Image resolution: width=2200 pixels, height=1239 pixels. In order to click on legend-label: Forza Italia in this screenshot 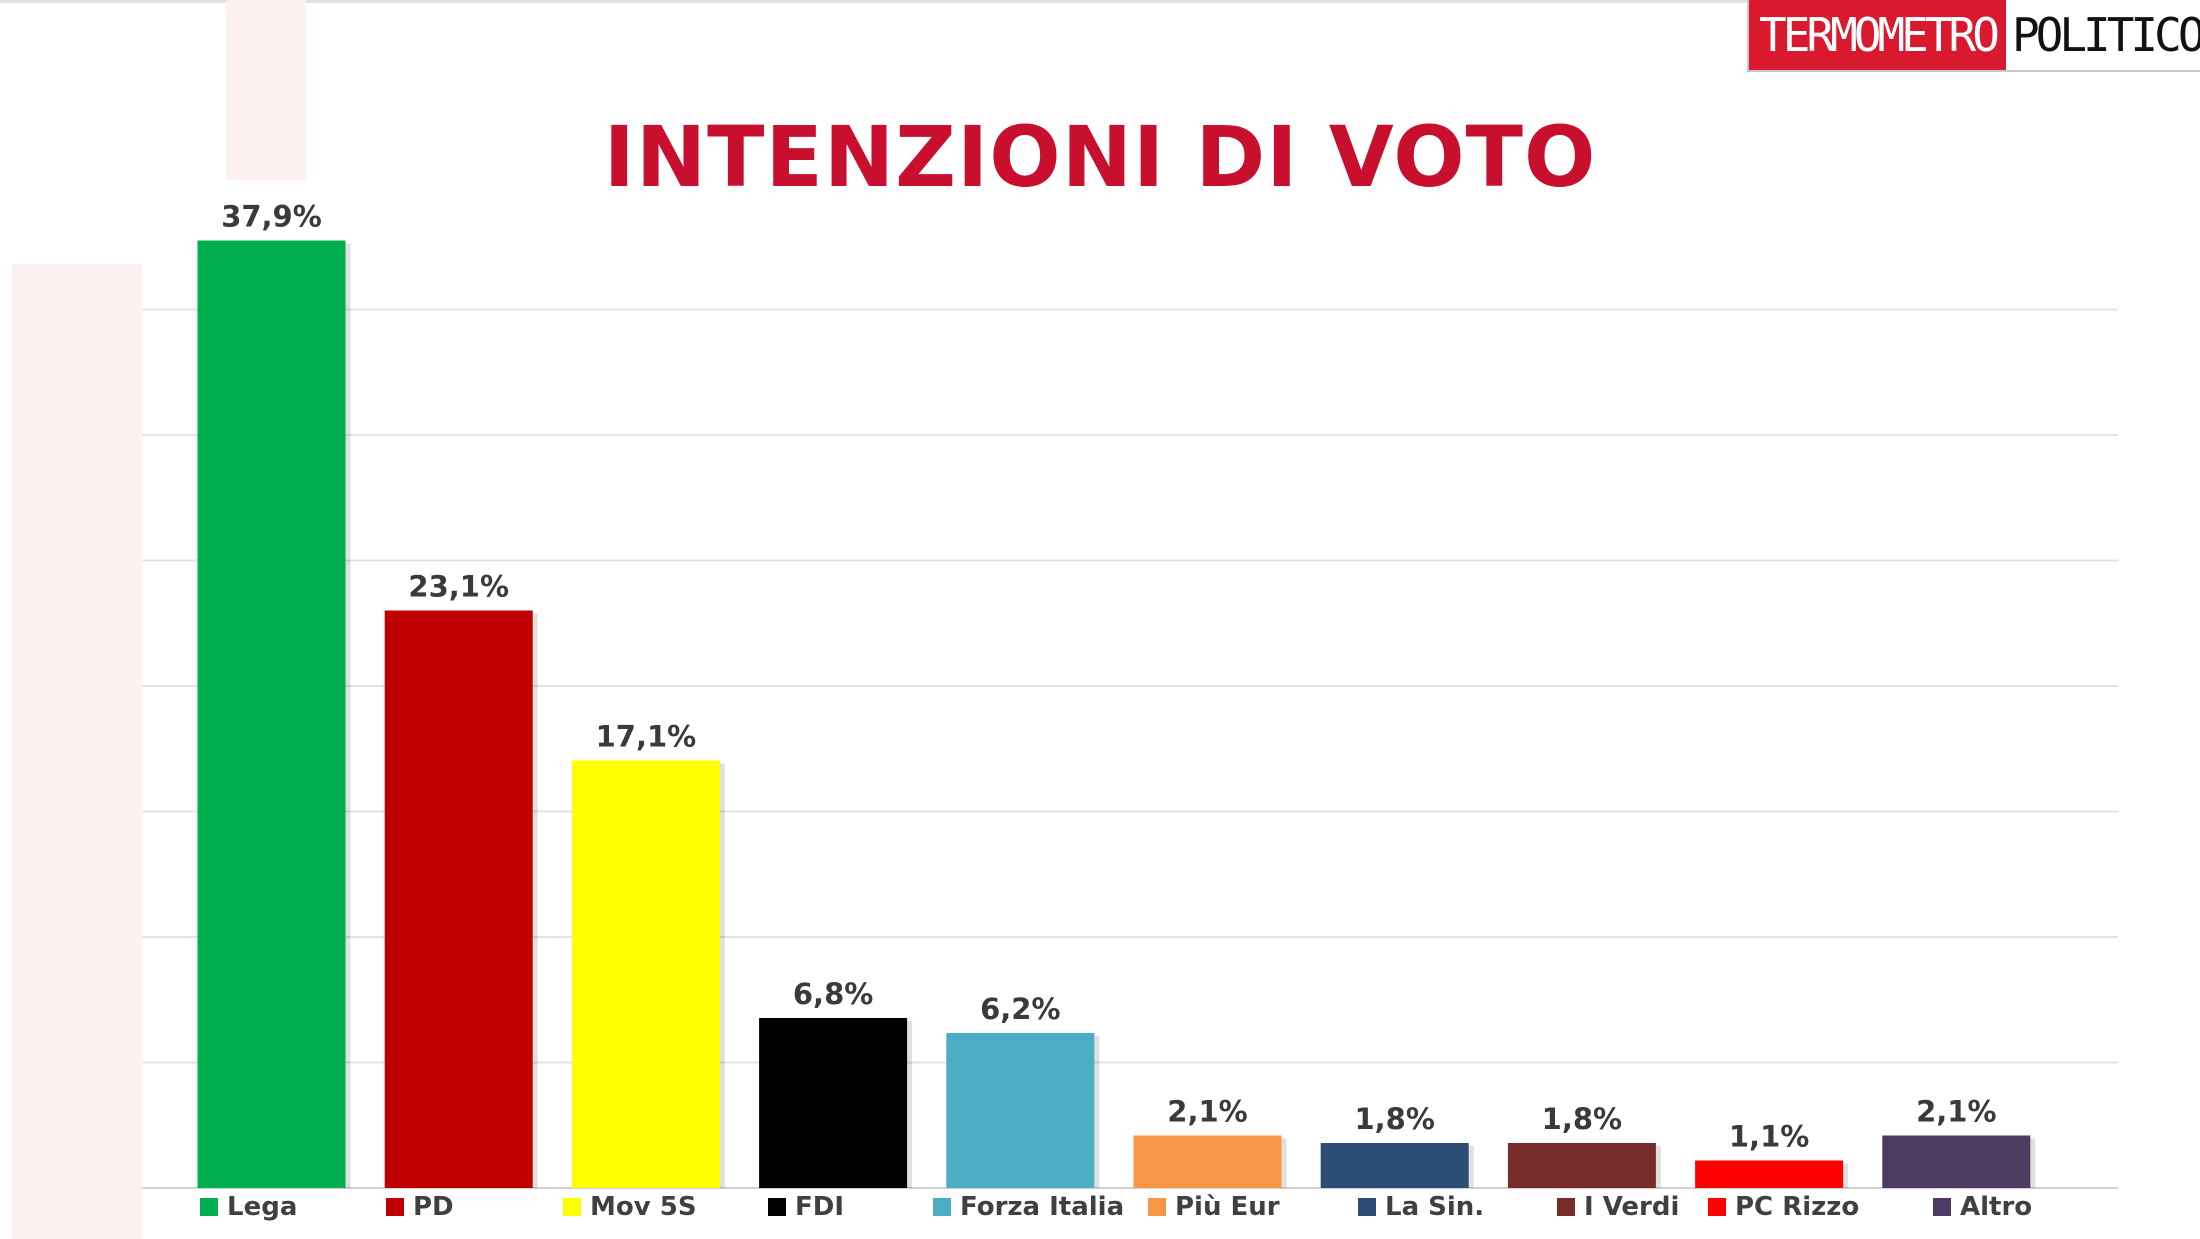, I will do `click(1042, 1207)`.